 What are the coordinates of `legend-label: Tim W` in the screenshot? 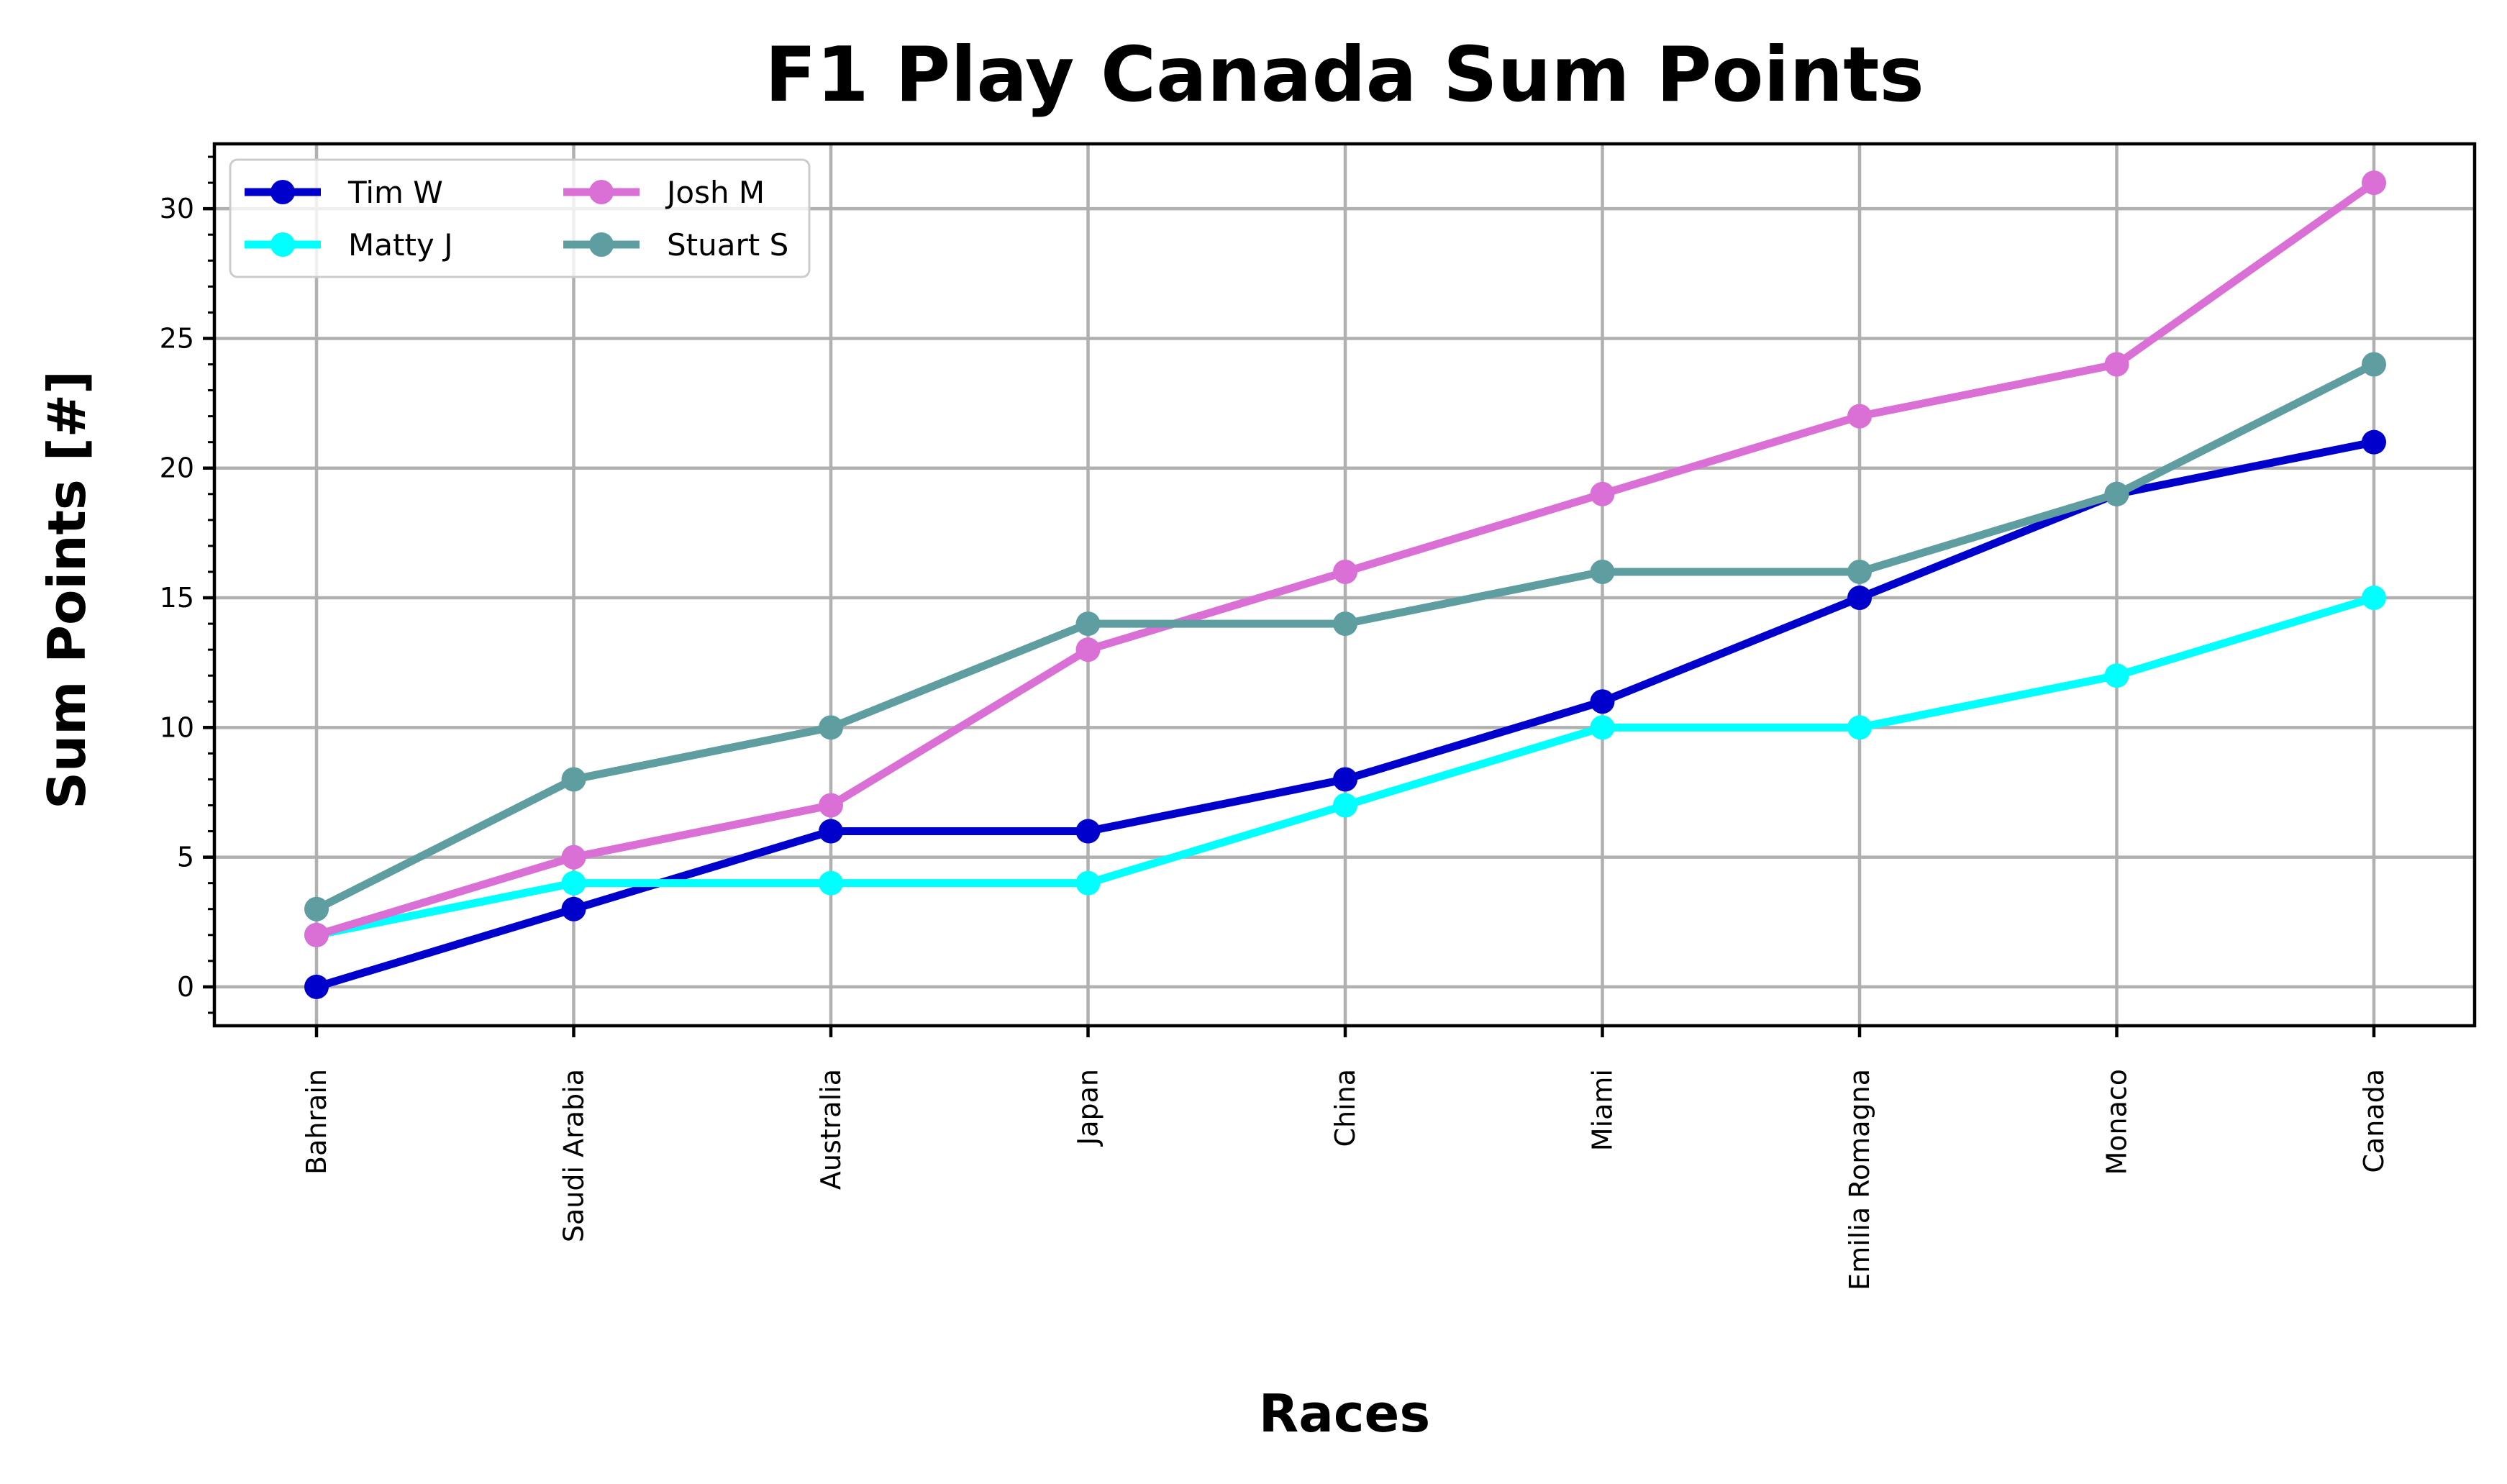 It's located at (395, 192).